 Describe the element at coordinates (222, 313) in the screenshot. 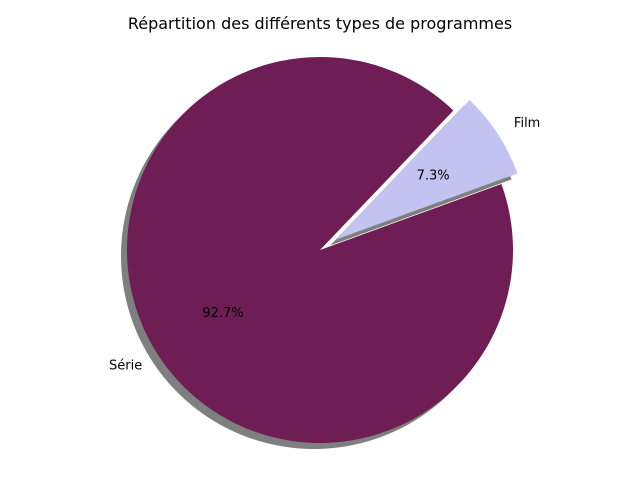

I see `pct-label-serie: 92.7%` at that location.